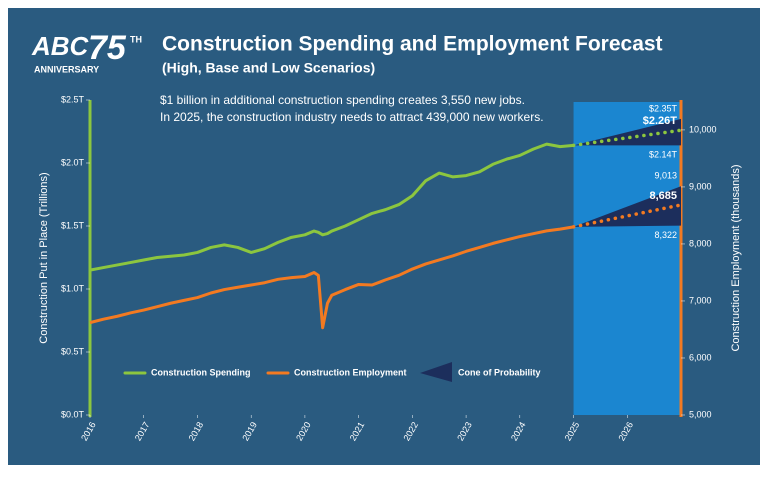  What do you see at coordinates (663, 196) in the screenshot?
I see `end-label-base: 8,685` at bounding box center [663, 196].